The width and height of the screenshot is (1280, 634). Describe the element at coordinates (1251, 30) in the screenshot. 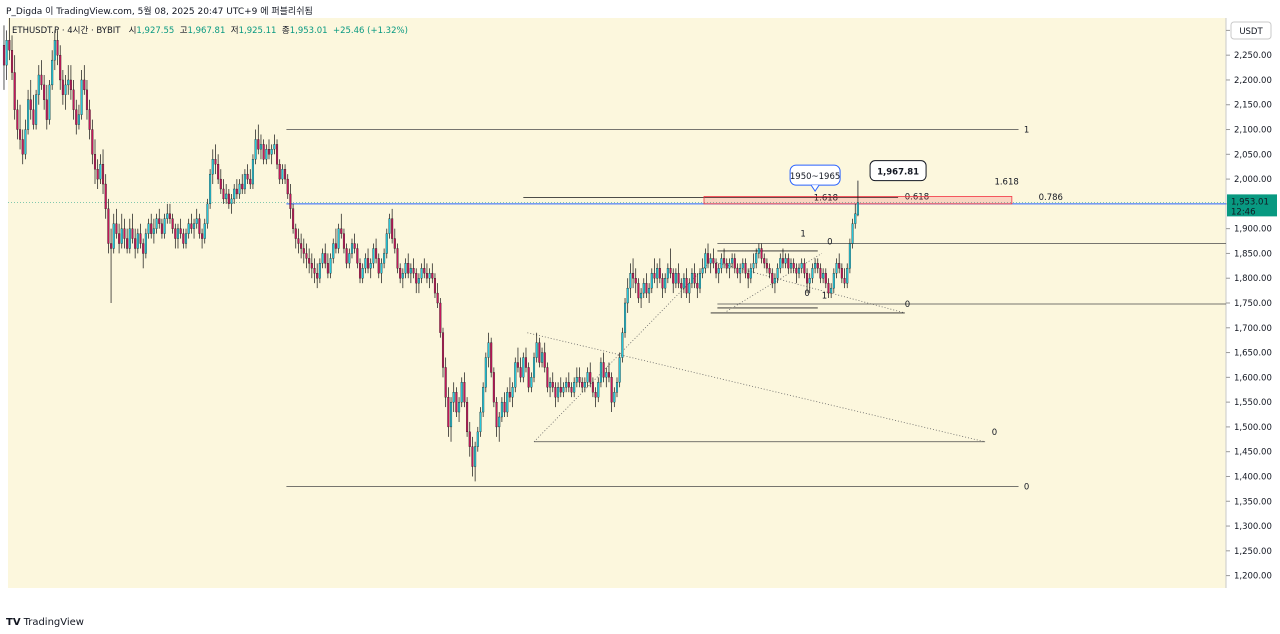

I see `currency-badge` at that location.